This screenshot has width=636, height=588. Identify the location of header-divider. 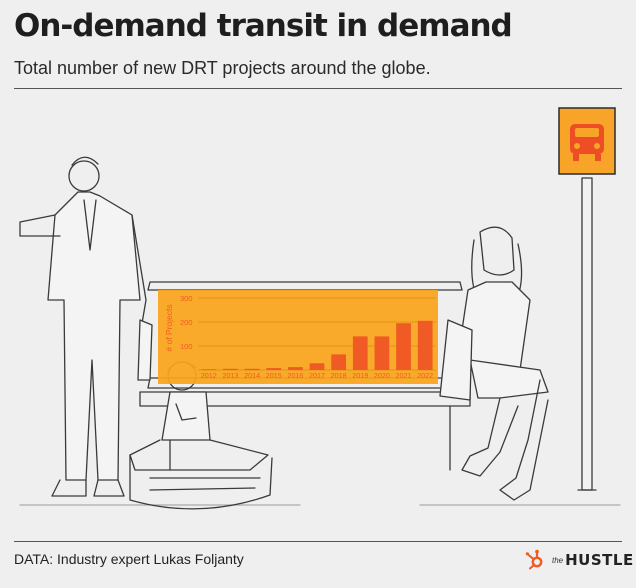
(318, 88).